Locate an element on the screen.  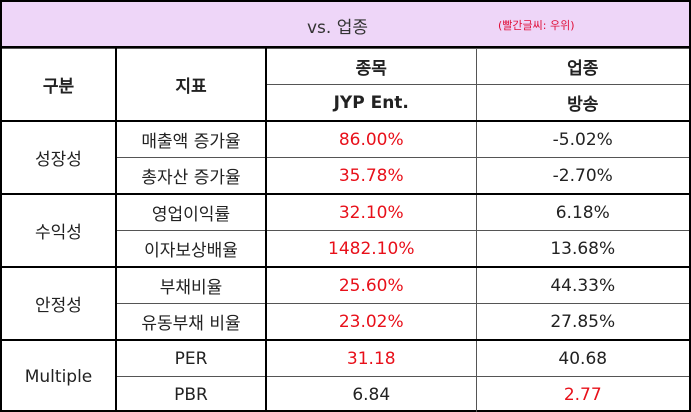
table-row: 총자산 증가율 35.78% -2.70% is located at coordinates (345, 176).